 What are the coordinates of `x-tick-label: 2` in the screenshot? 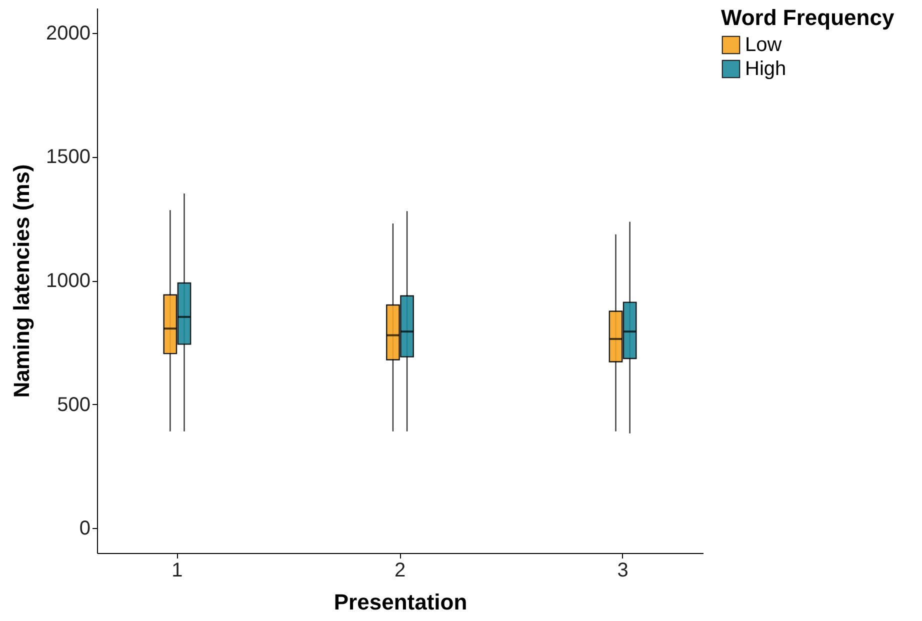 It's located at (400, 571).